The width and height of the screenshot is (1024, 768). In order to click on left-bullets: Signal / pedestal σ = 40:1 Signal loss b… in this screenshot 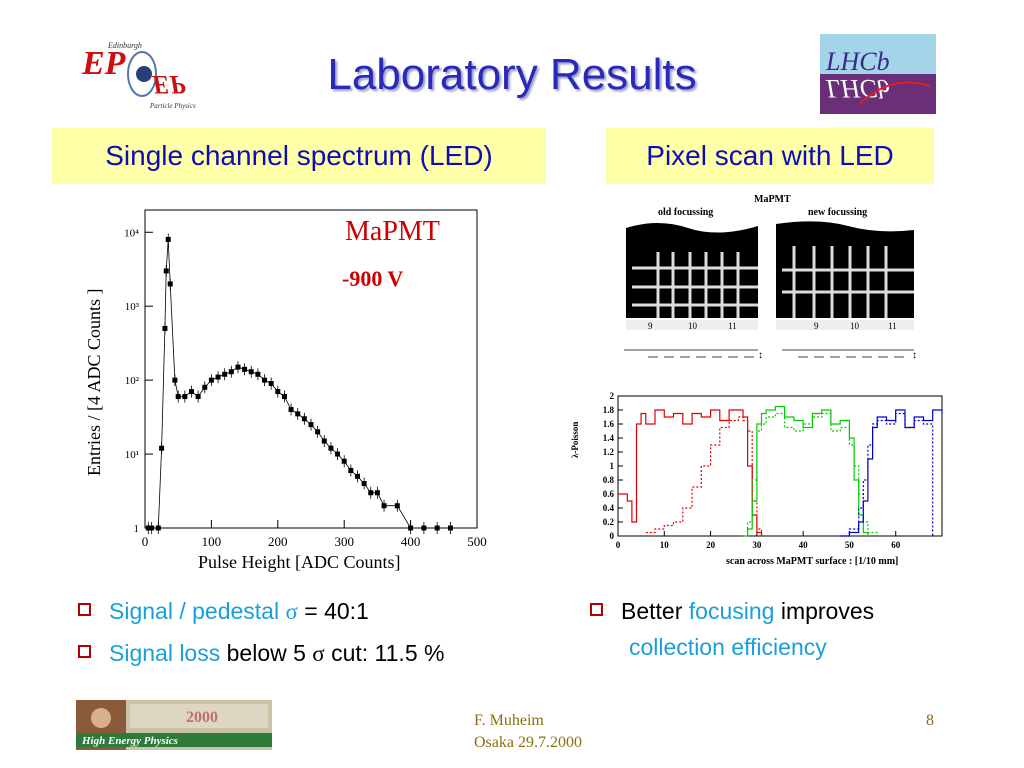, I will do `click(328, 638)`.